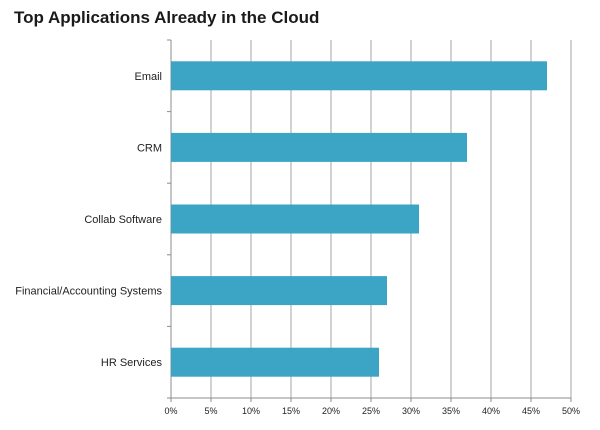 This screenshot has height=430, width=600. What do you see at coordinates (291, 411) in the screenshot?
I see `x-tick-label: 15%` at bounding box center [291, 411].